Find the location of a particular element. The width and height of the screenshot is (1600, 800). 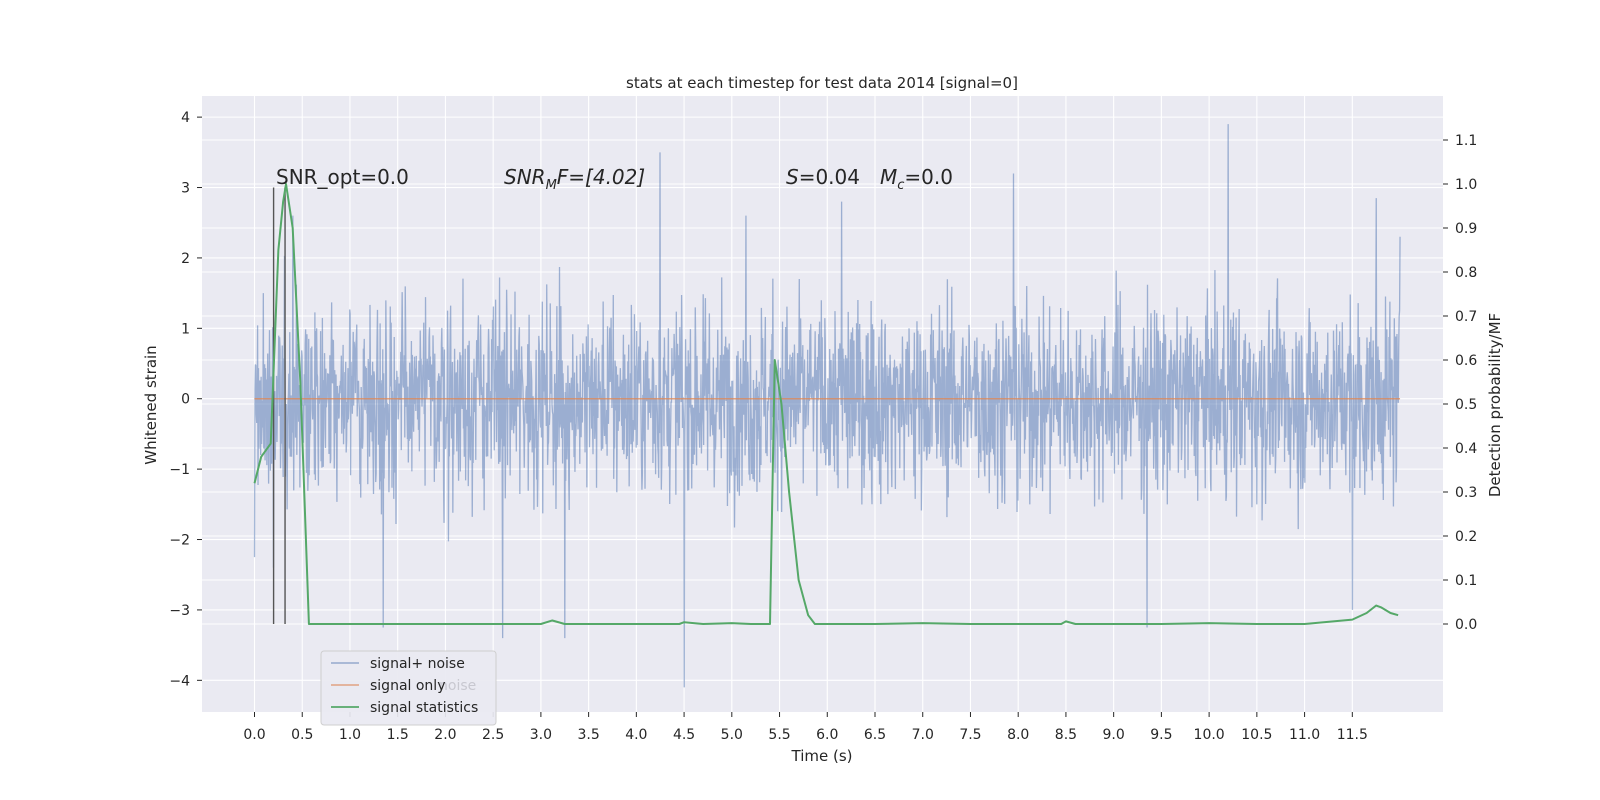

y-right-tick-label: 0.0 is located at coordinates (1466, 625).